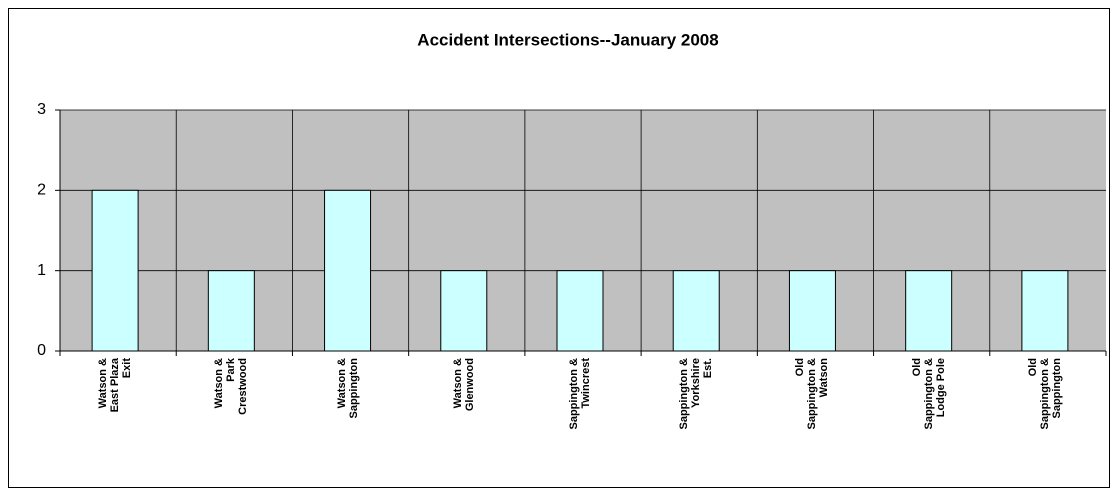  What do you see at coordinates (928, 394) in the screenshot?
I see `x-tick-label: Old Sappington & Lodge Pole` at bounding box center [928, 394].